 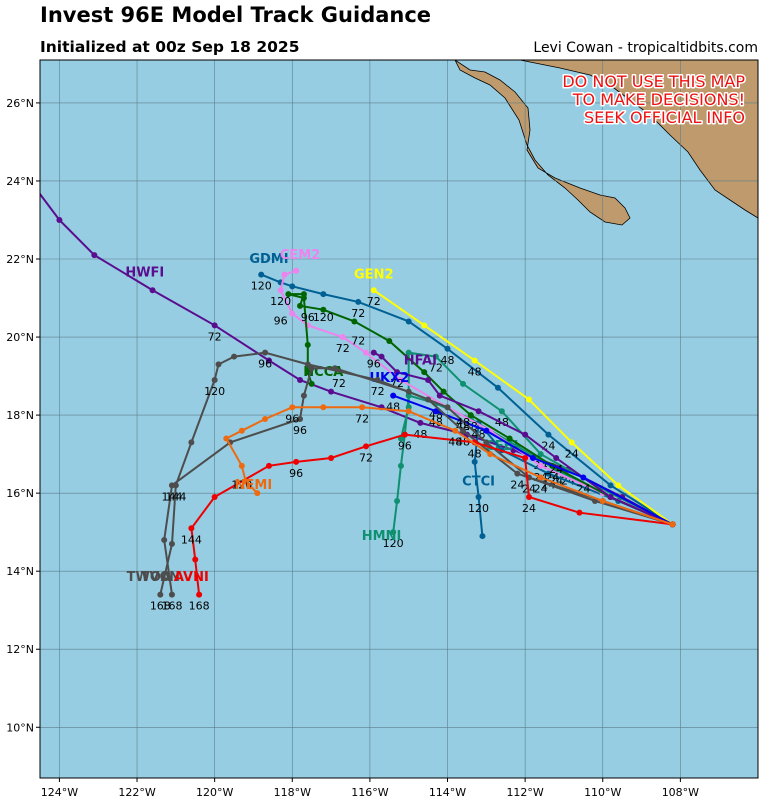 I want to click on lat-tick-label: 12°N, so click(x=20, y=649).